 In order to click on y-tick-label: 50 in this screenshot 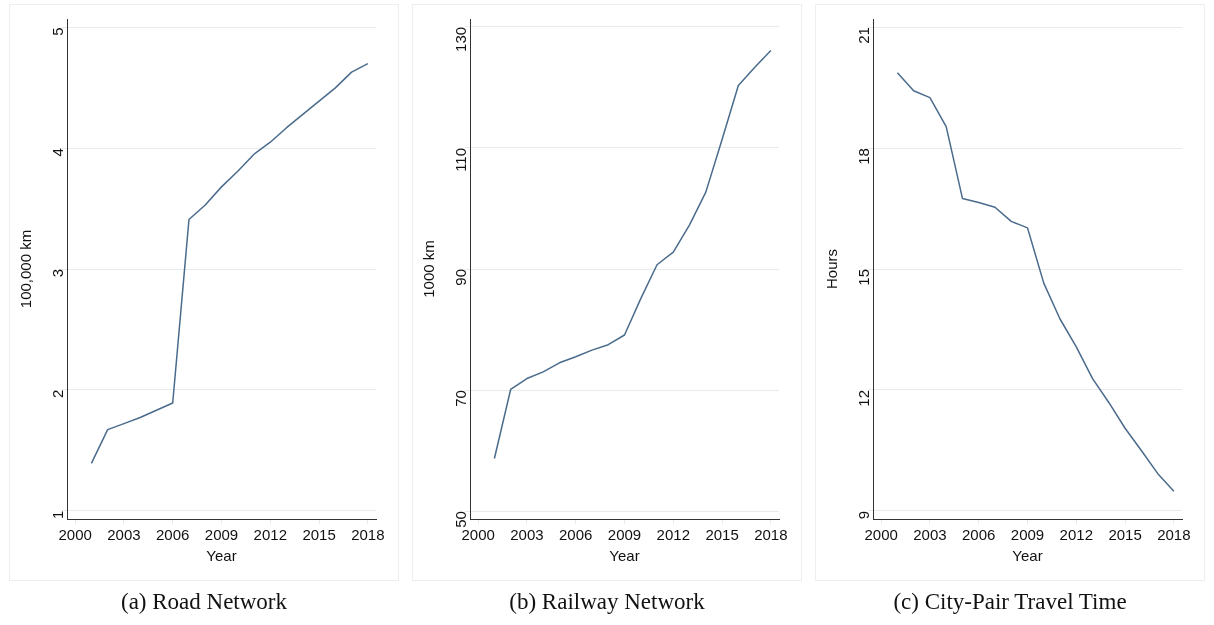, I will do `click(461, 519)`.